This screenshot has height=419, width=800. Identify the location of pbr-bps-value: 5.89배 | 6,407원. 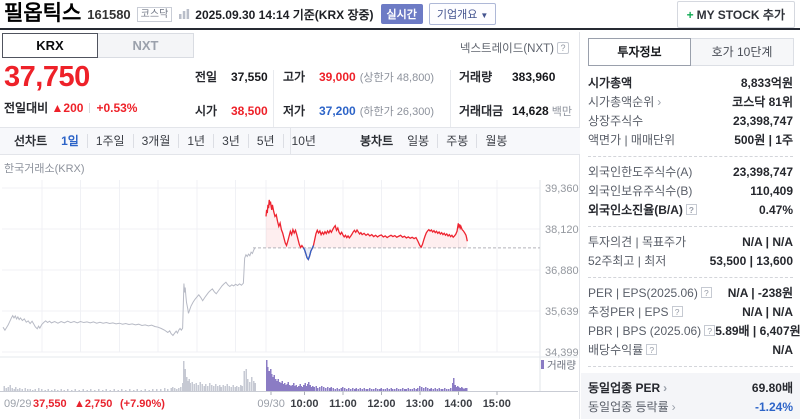
(757, 331).